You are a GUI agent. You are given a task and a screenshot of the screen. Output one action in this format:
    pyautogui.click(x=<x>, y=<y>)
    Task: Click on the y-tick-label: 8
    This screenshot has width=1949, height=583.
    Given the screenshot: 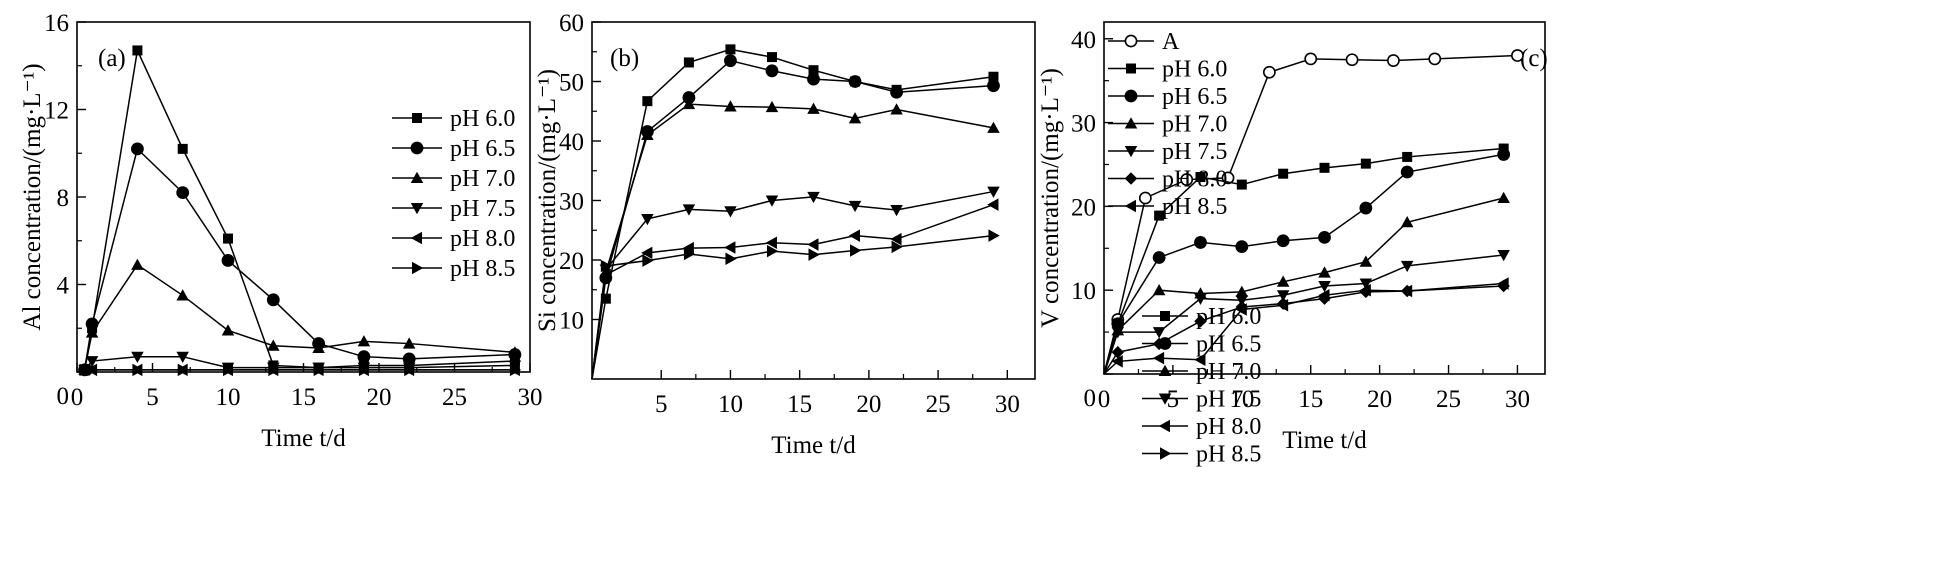 What is the action you would take?
    pyautogui.click(x=63, y=198)
    